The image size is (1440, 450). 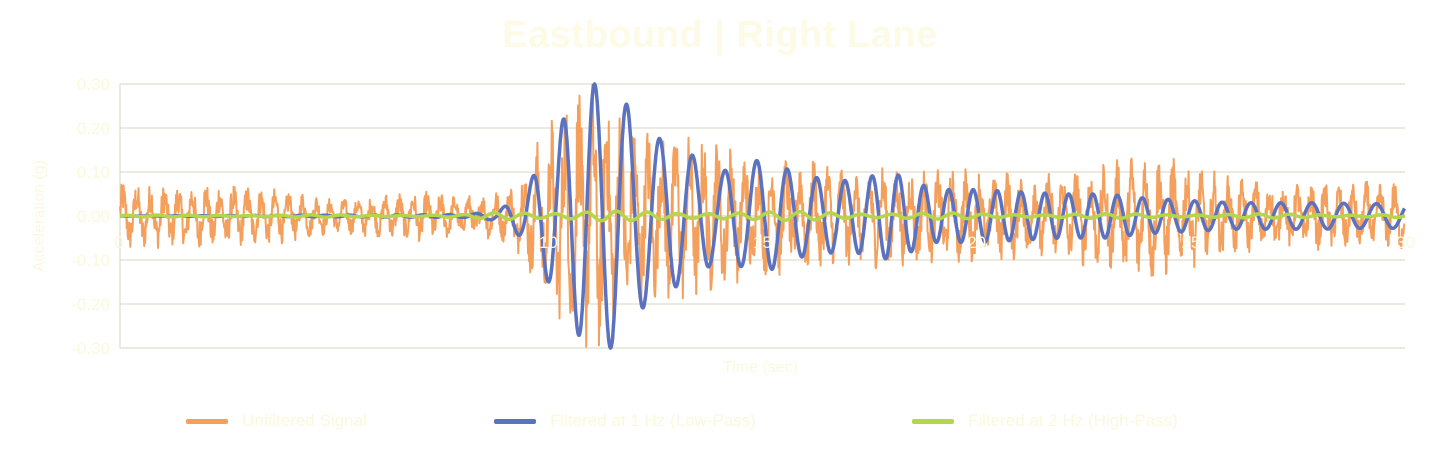 I want to click on legend-label-0: Unfiltered Signal, so click(x=304, y=420).